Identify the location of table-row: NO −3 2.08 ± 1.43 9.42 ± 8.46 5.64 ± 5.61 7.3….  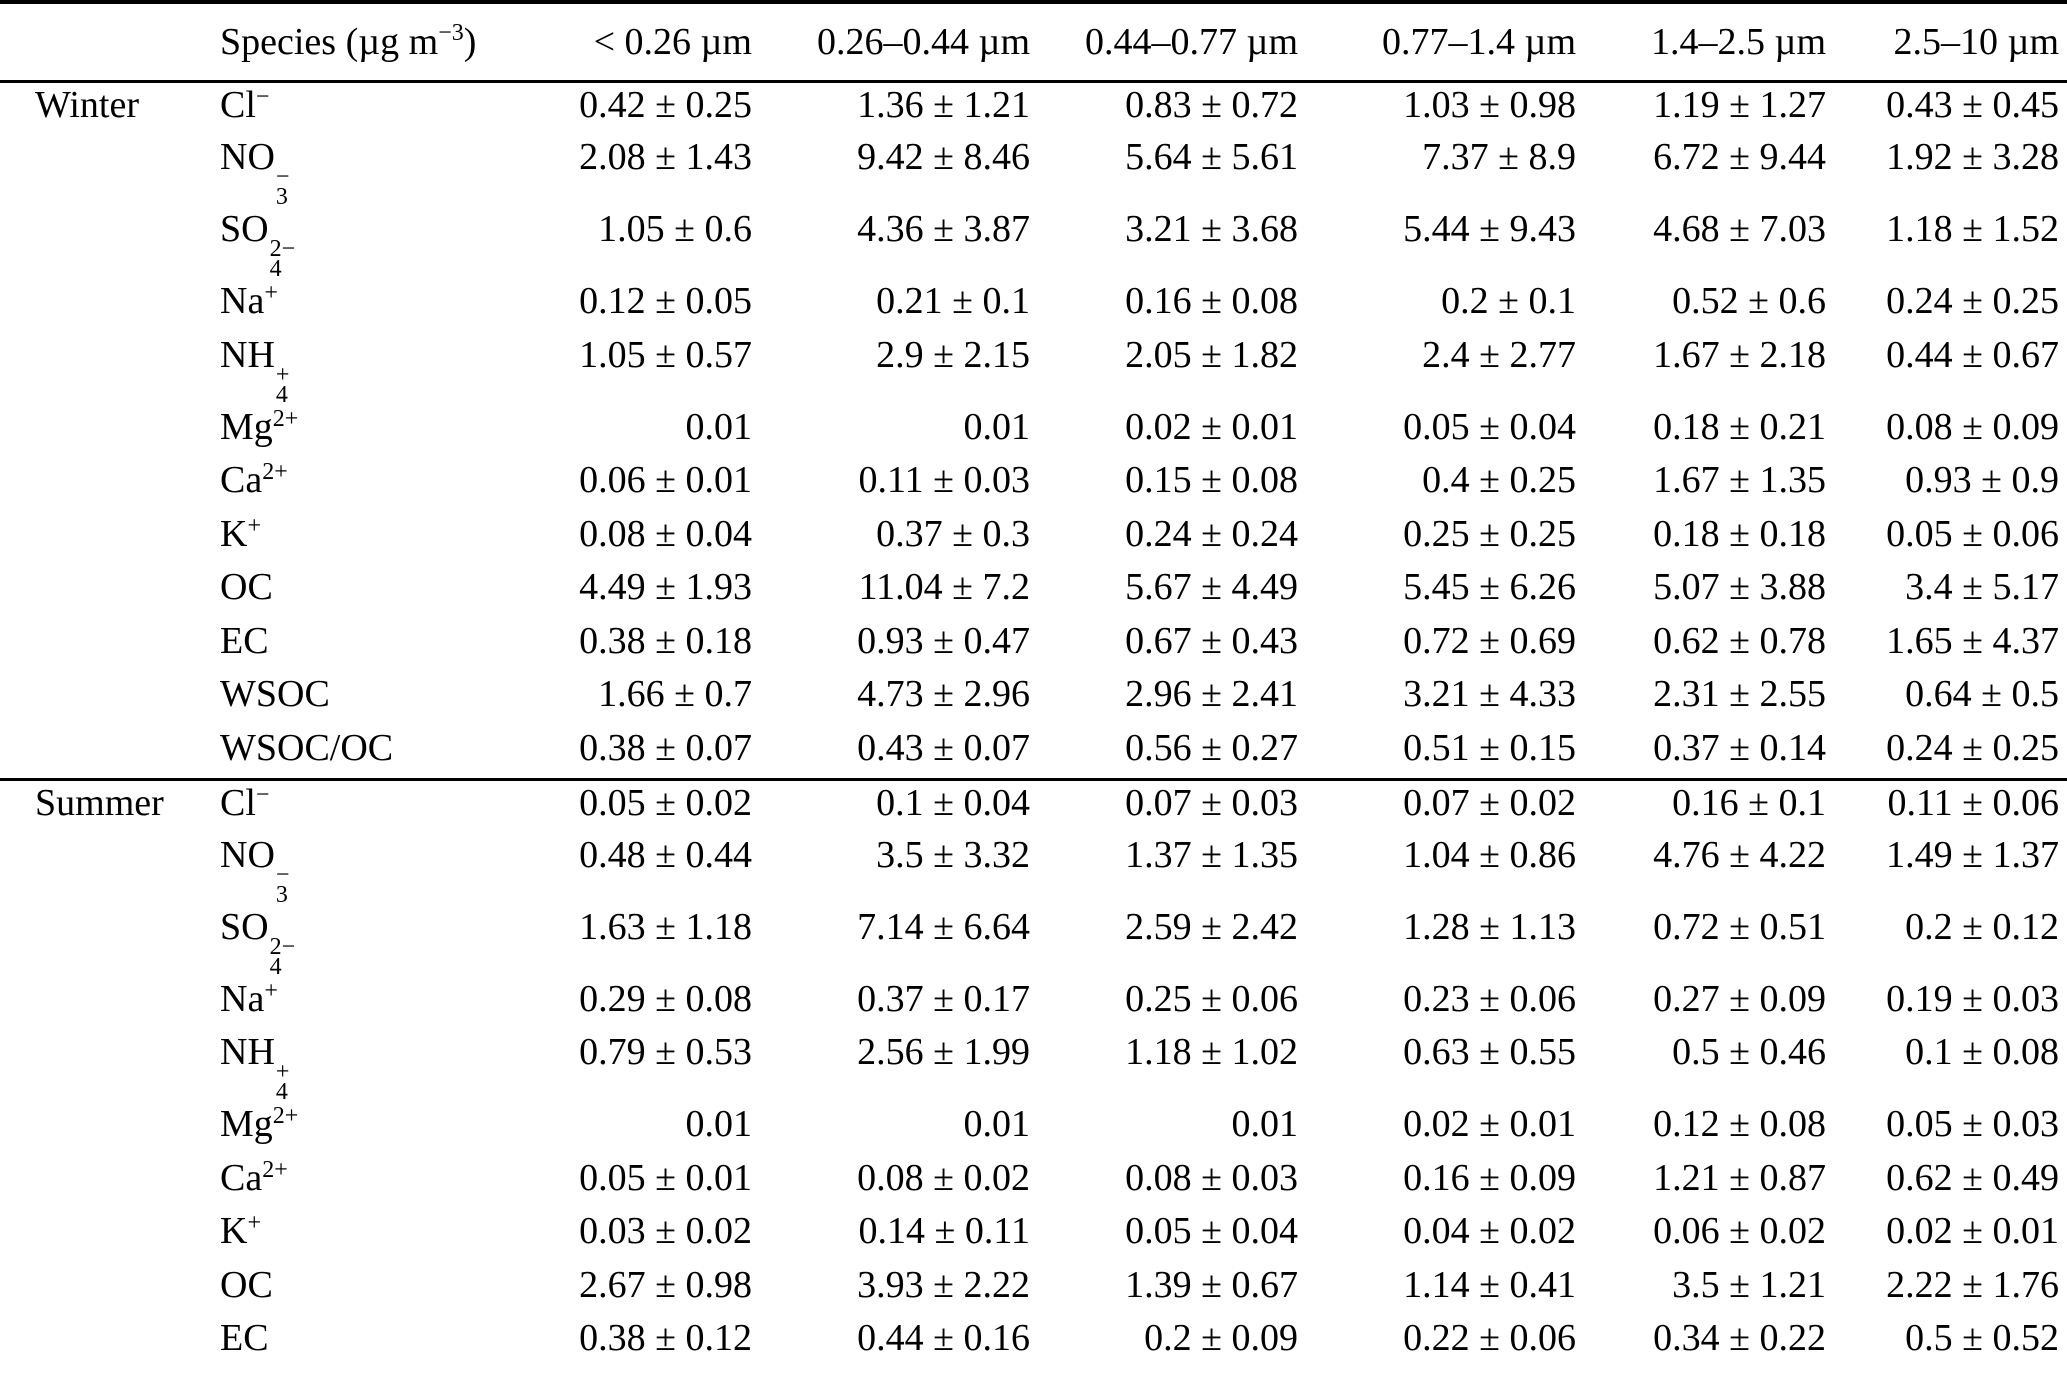
(1033, 172).